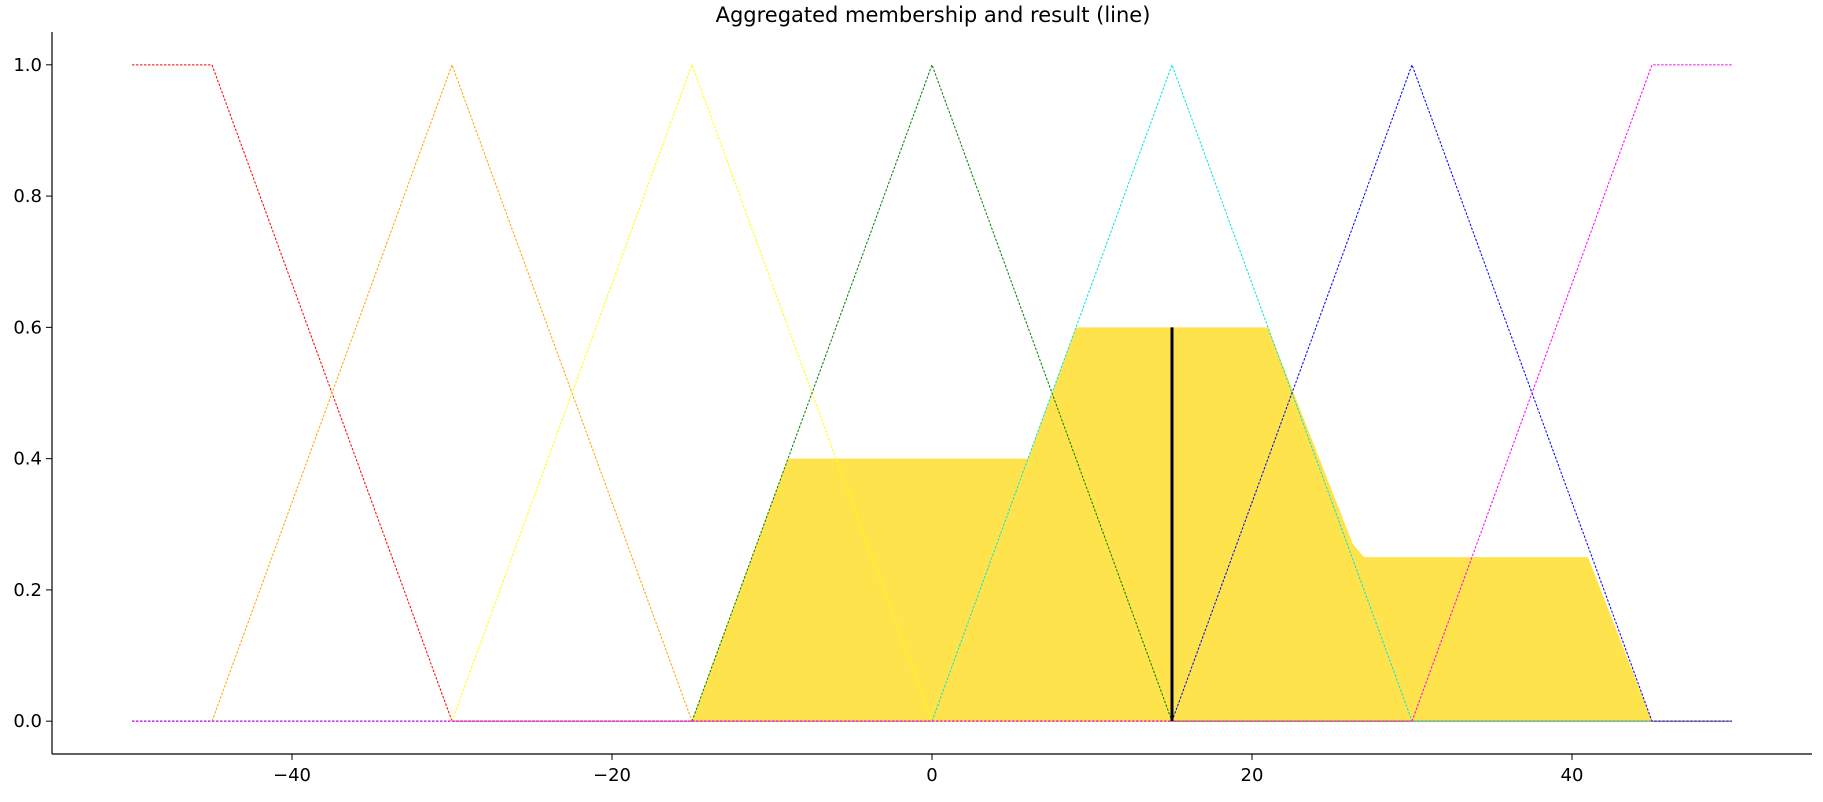 This screenshot has height=802, width=1823. What do you see at coordinates (27, 590) in the screenshot?
I see `y-tick-label: 0.2` at bounding box center [27, 590].